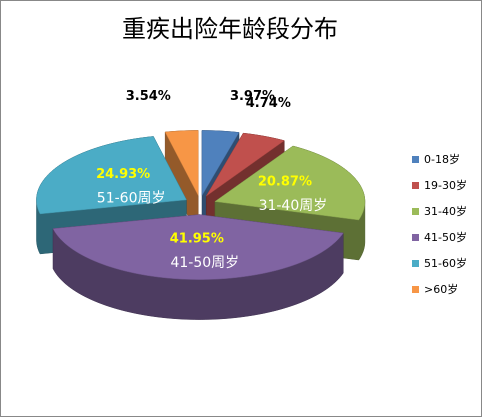 The height and width of the screenshot is (417, 482). Describe the element at coordinates (204, 263) in the screenshot. I see `slice-label: 41-50周岁` at that location.